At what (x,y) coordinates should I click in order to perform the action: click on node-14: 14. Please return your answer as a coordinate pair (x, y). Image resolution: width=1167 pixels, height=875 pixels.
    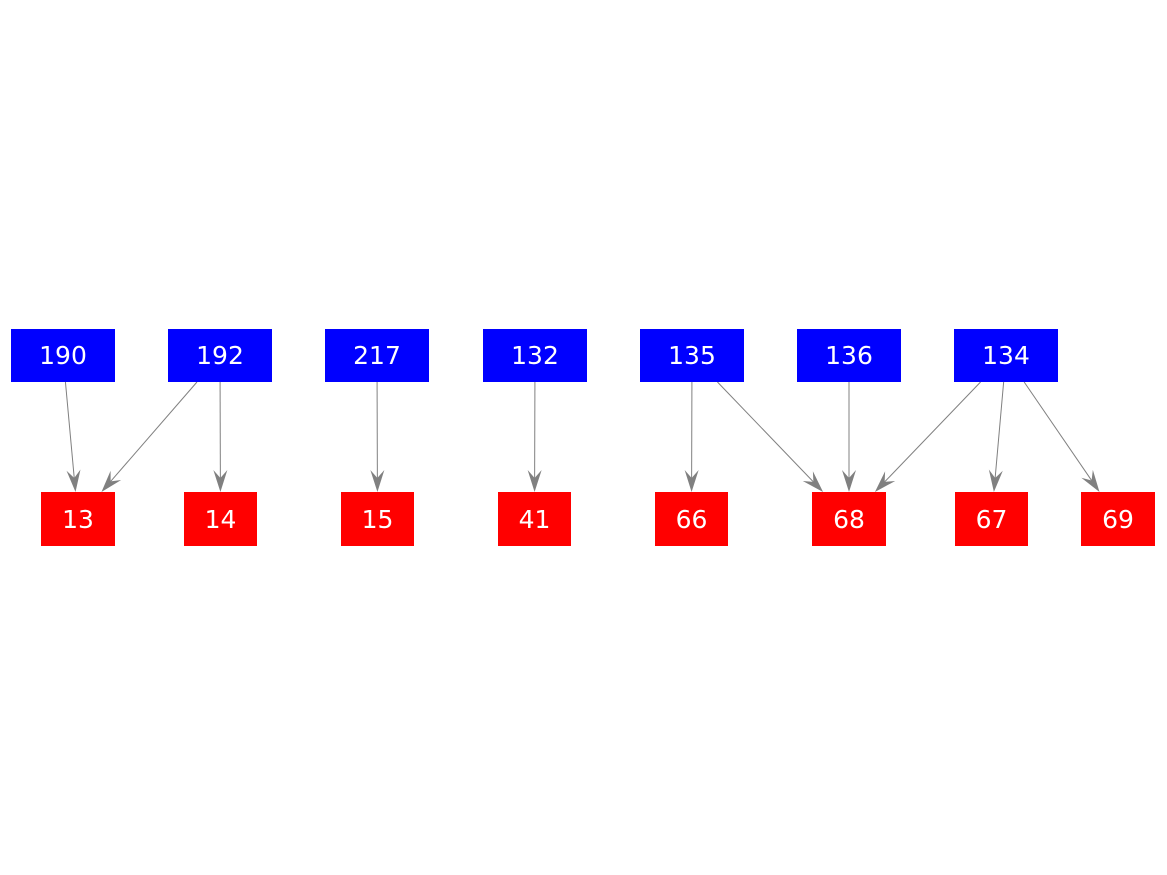
    Looking at the image, I should click on (220, 519).